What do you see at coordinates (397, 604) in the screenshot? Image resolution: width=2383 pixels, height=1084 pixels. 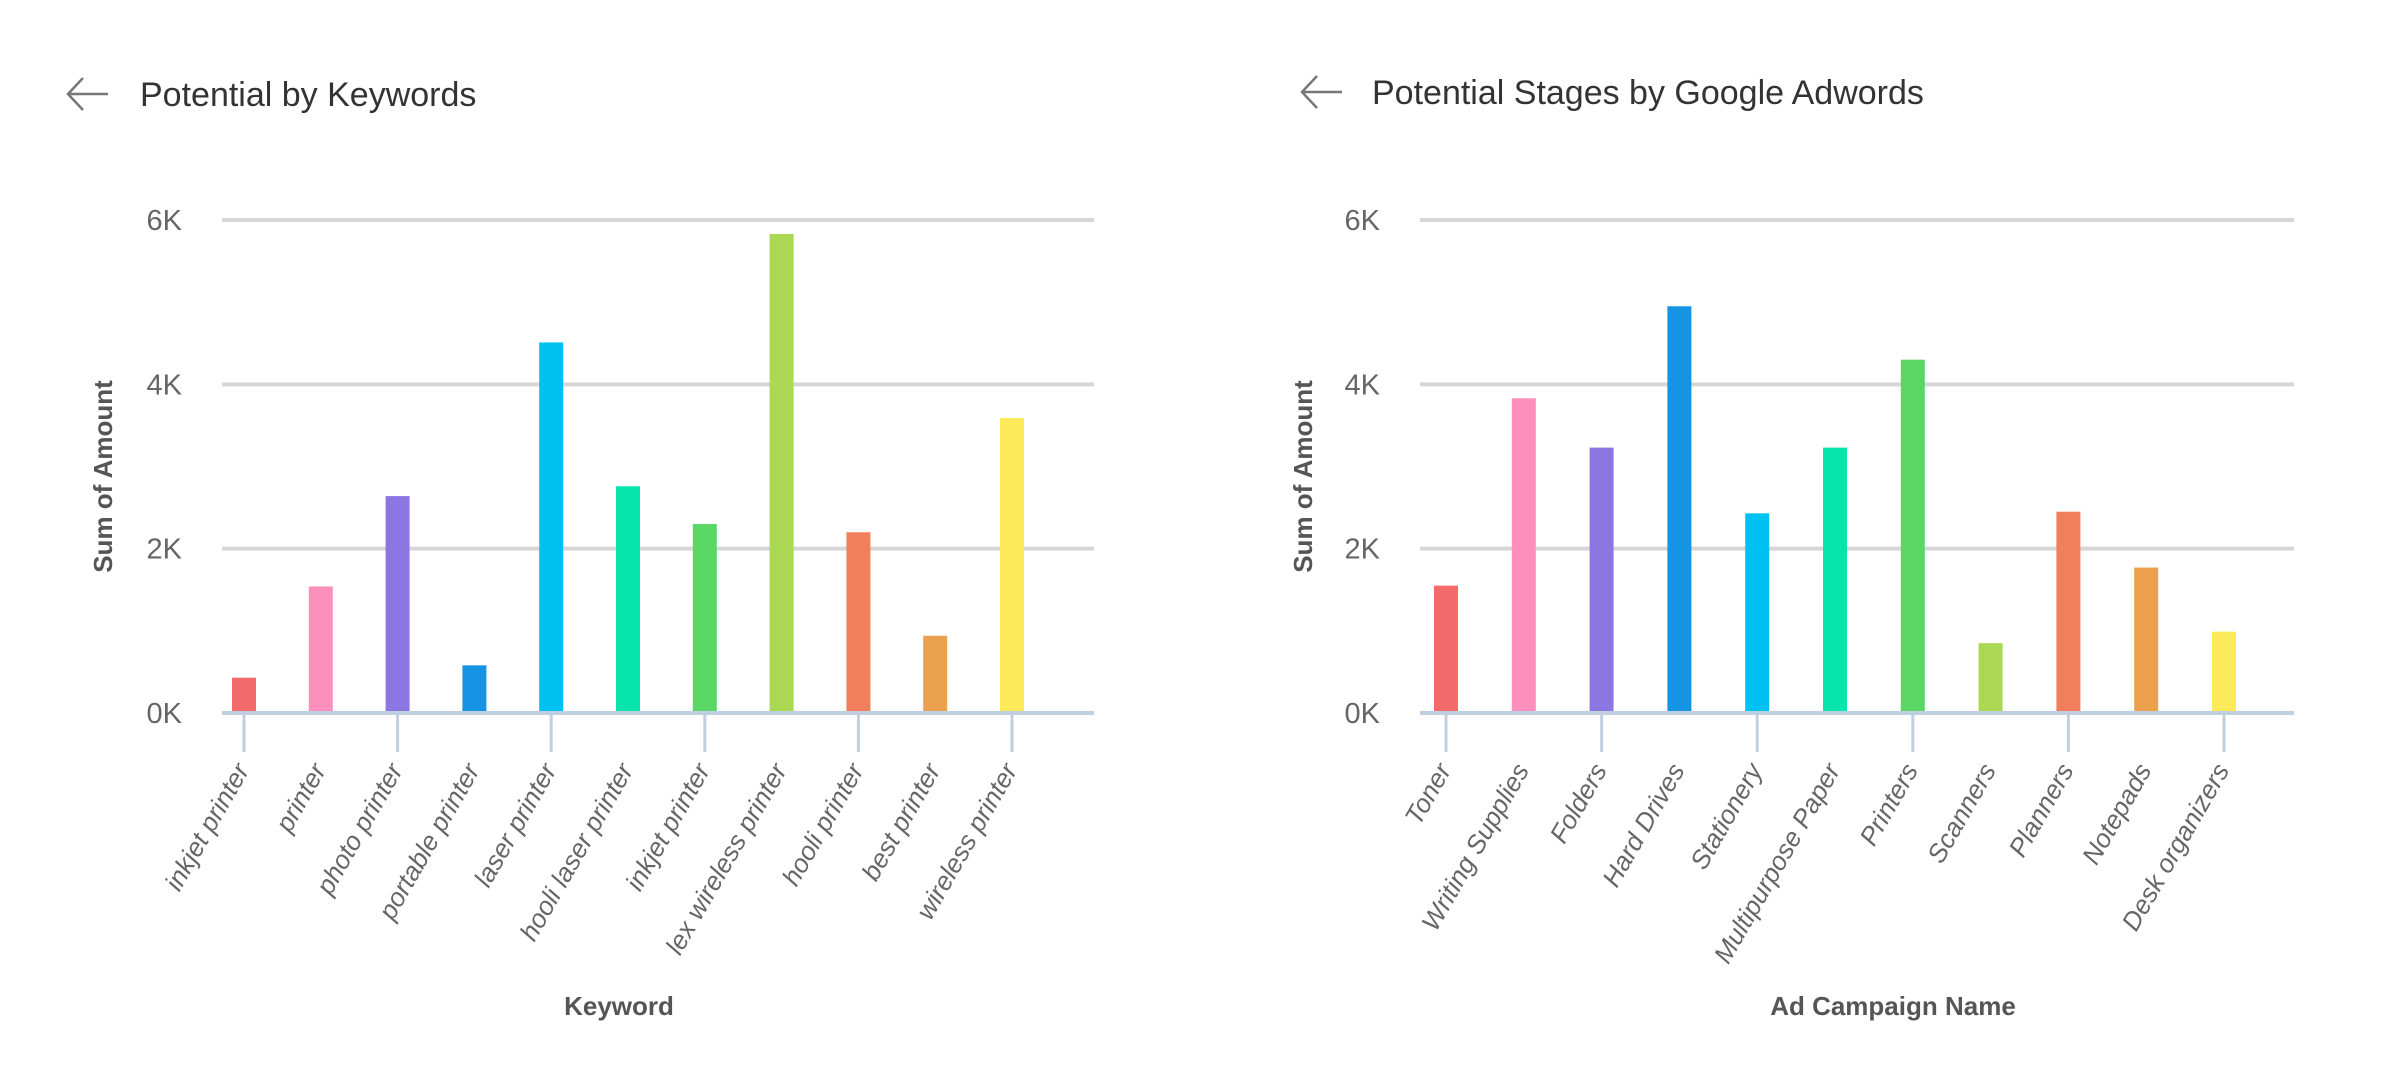 I see `bar-photo-printer` at bounding box center [397, 604].